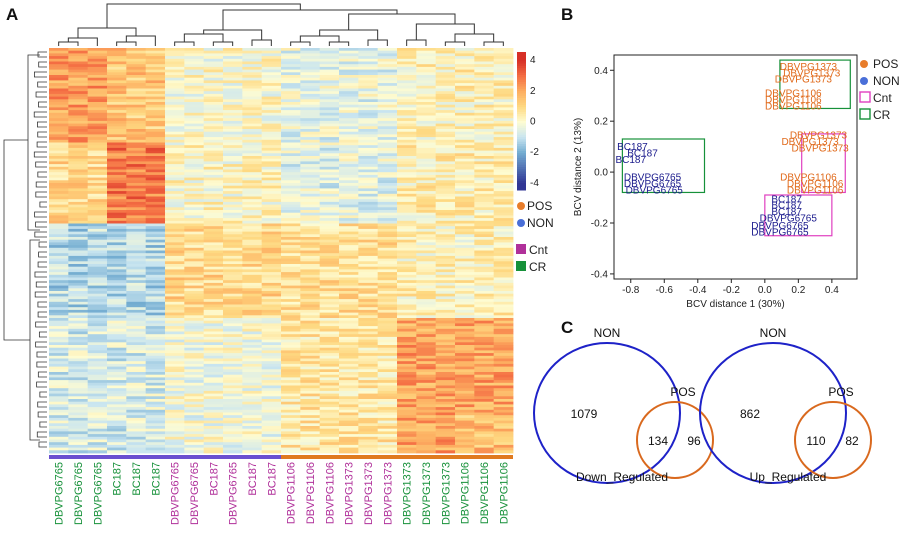 The width and height of the screenshot is (913, 538). Describe the element at coordinates (281, 24) in the screenshot. I see `column-dendrogram` at that location.